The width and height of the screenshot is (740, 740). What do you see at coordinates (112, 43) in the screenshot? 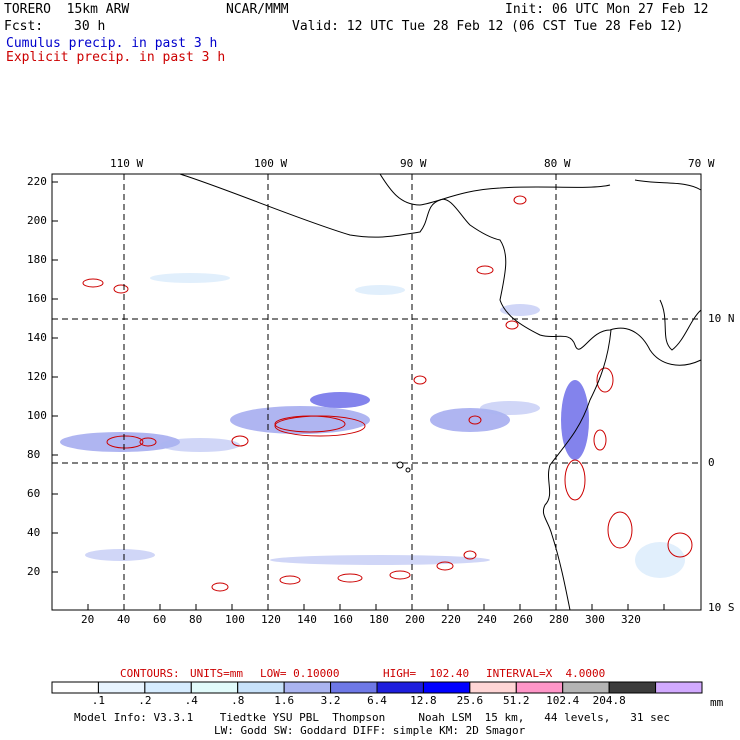
I see `legend-cumulus: Cumulus precip. in past 3 h` at bounding box center [112, 43].